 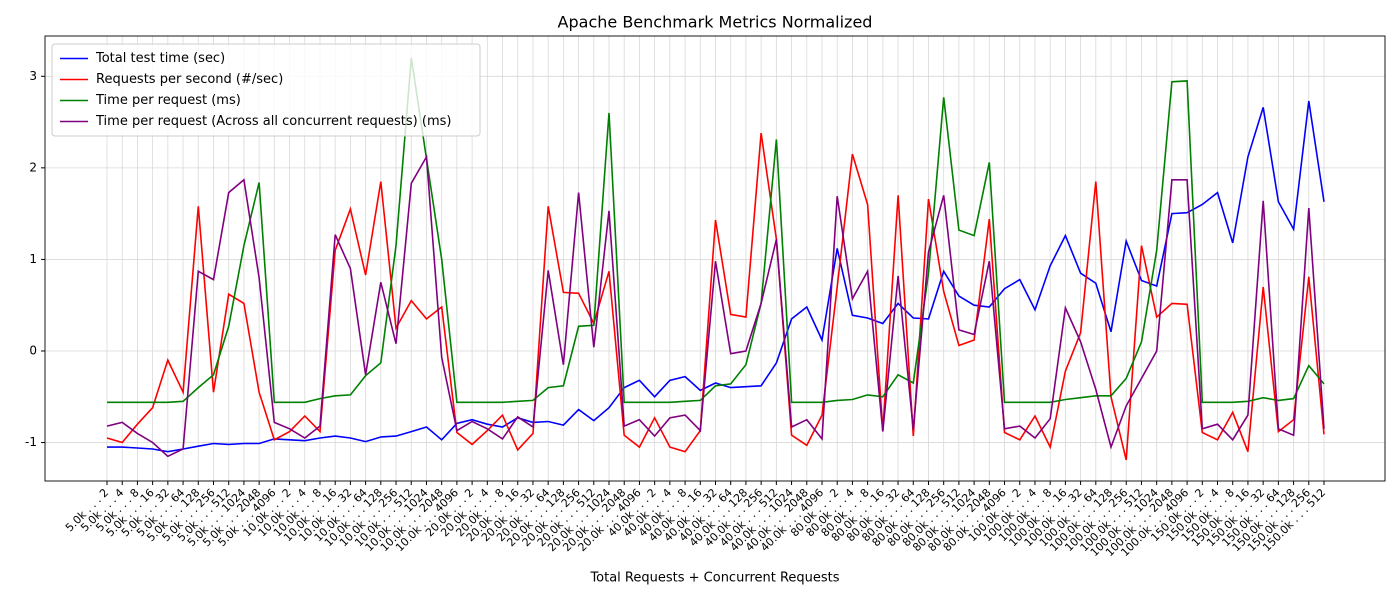 I want to click on legend-label: Time per request (ms), so click(x=168, y=100).